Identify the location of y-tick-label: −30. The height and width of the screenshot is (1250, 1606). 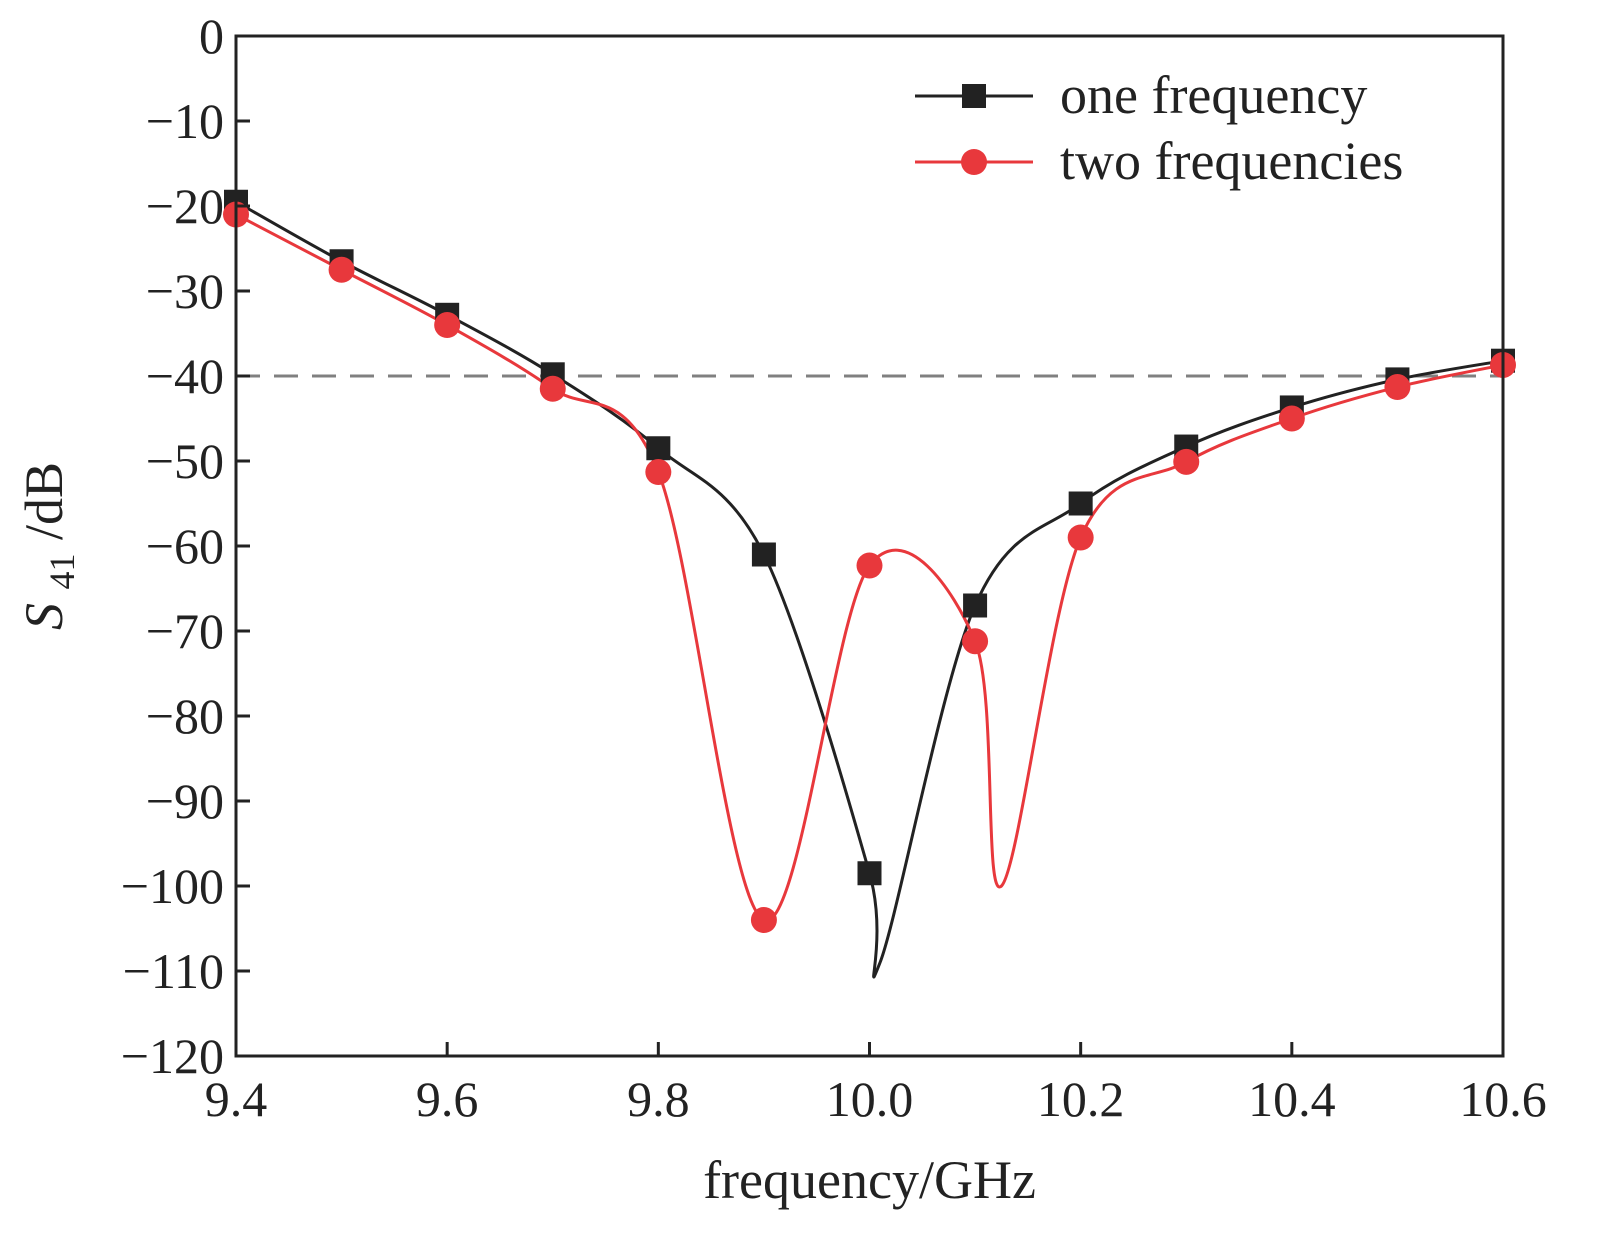
(185, 291).